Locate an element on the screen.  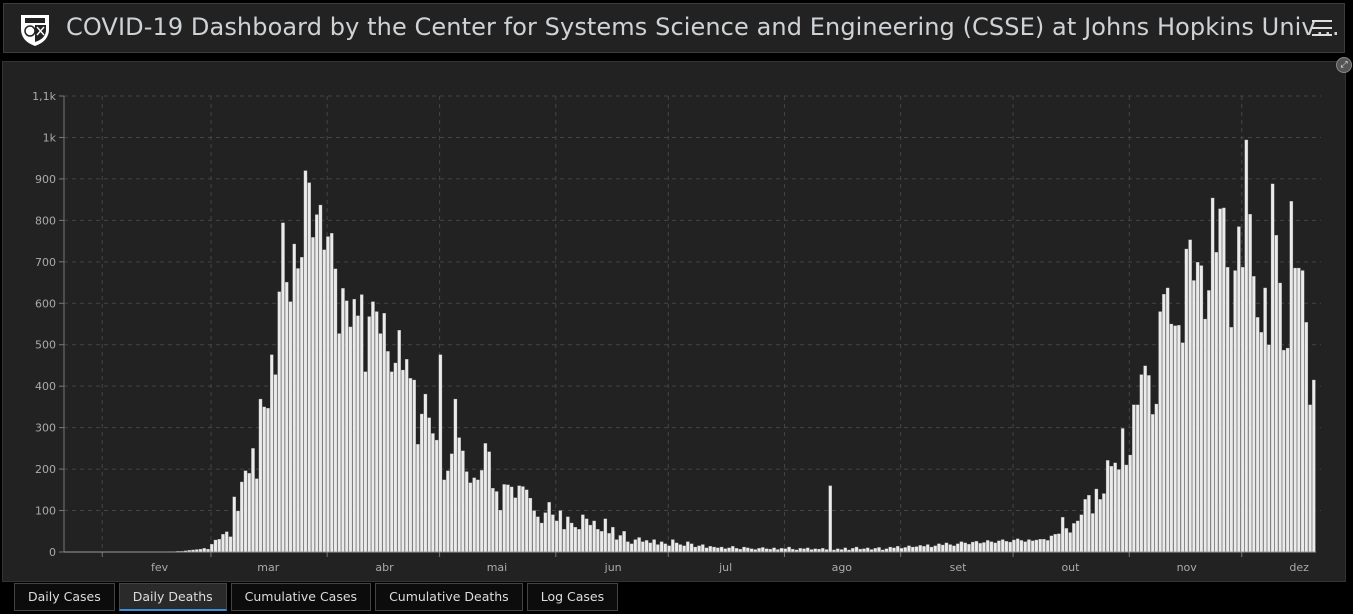
y-tick-label: 400 is located at coordinates (45, 386).